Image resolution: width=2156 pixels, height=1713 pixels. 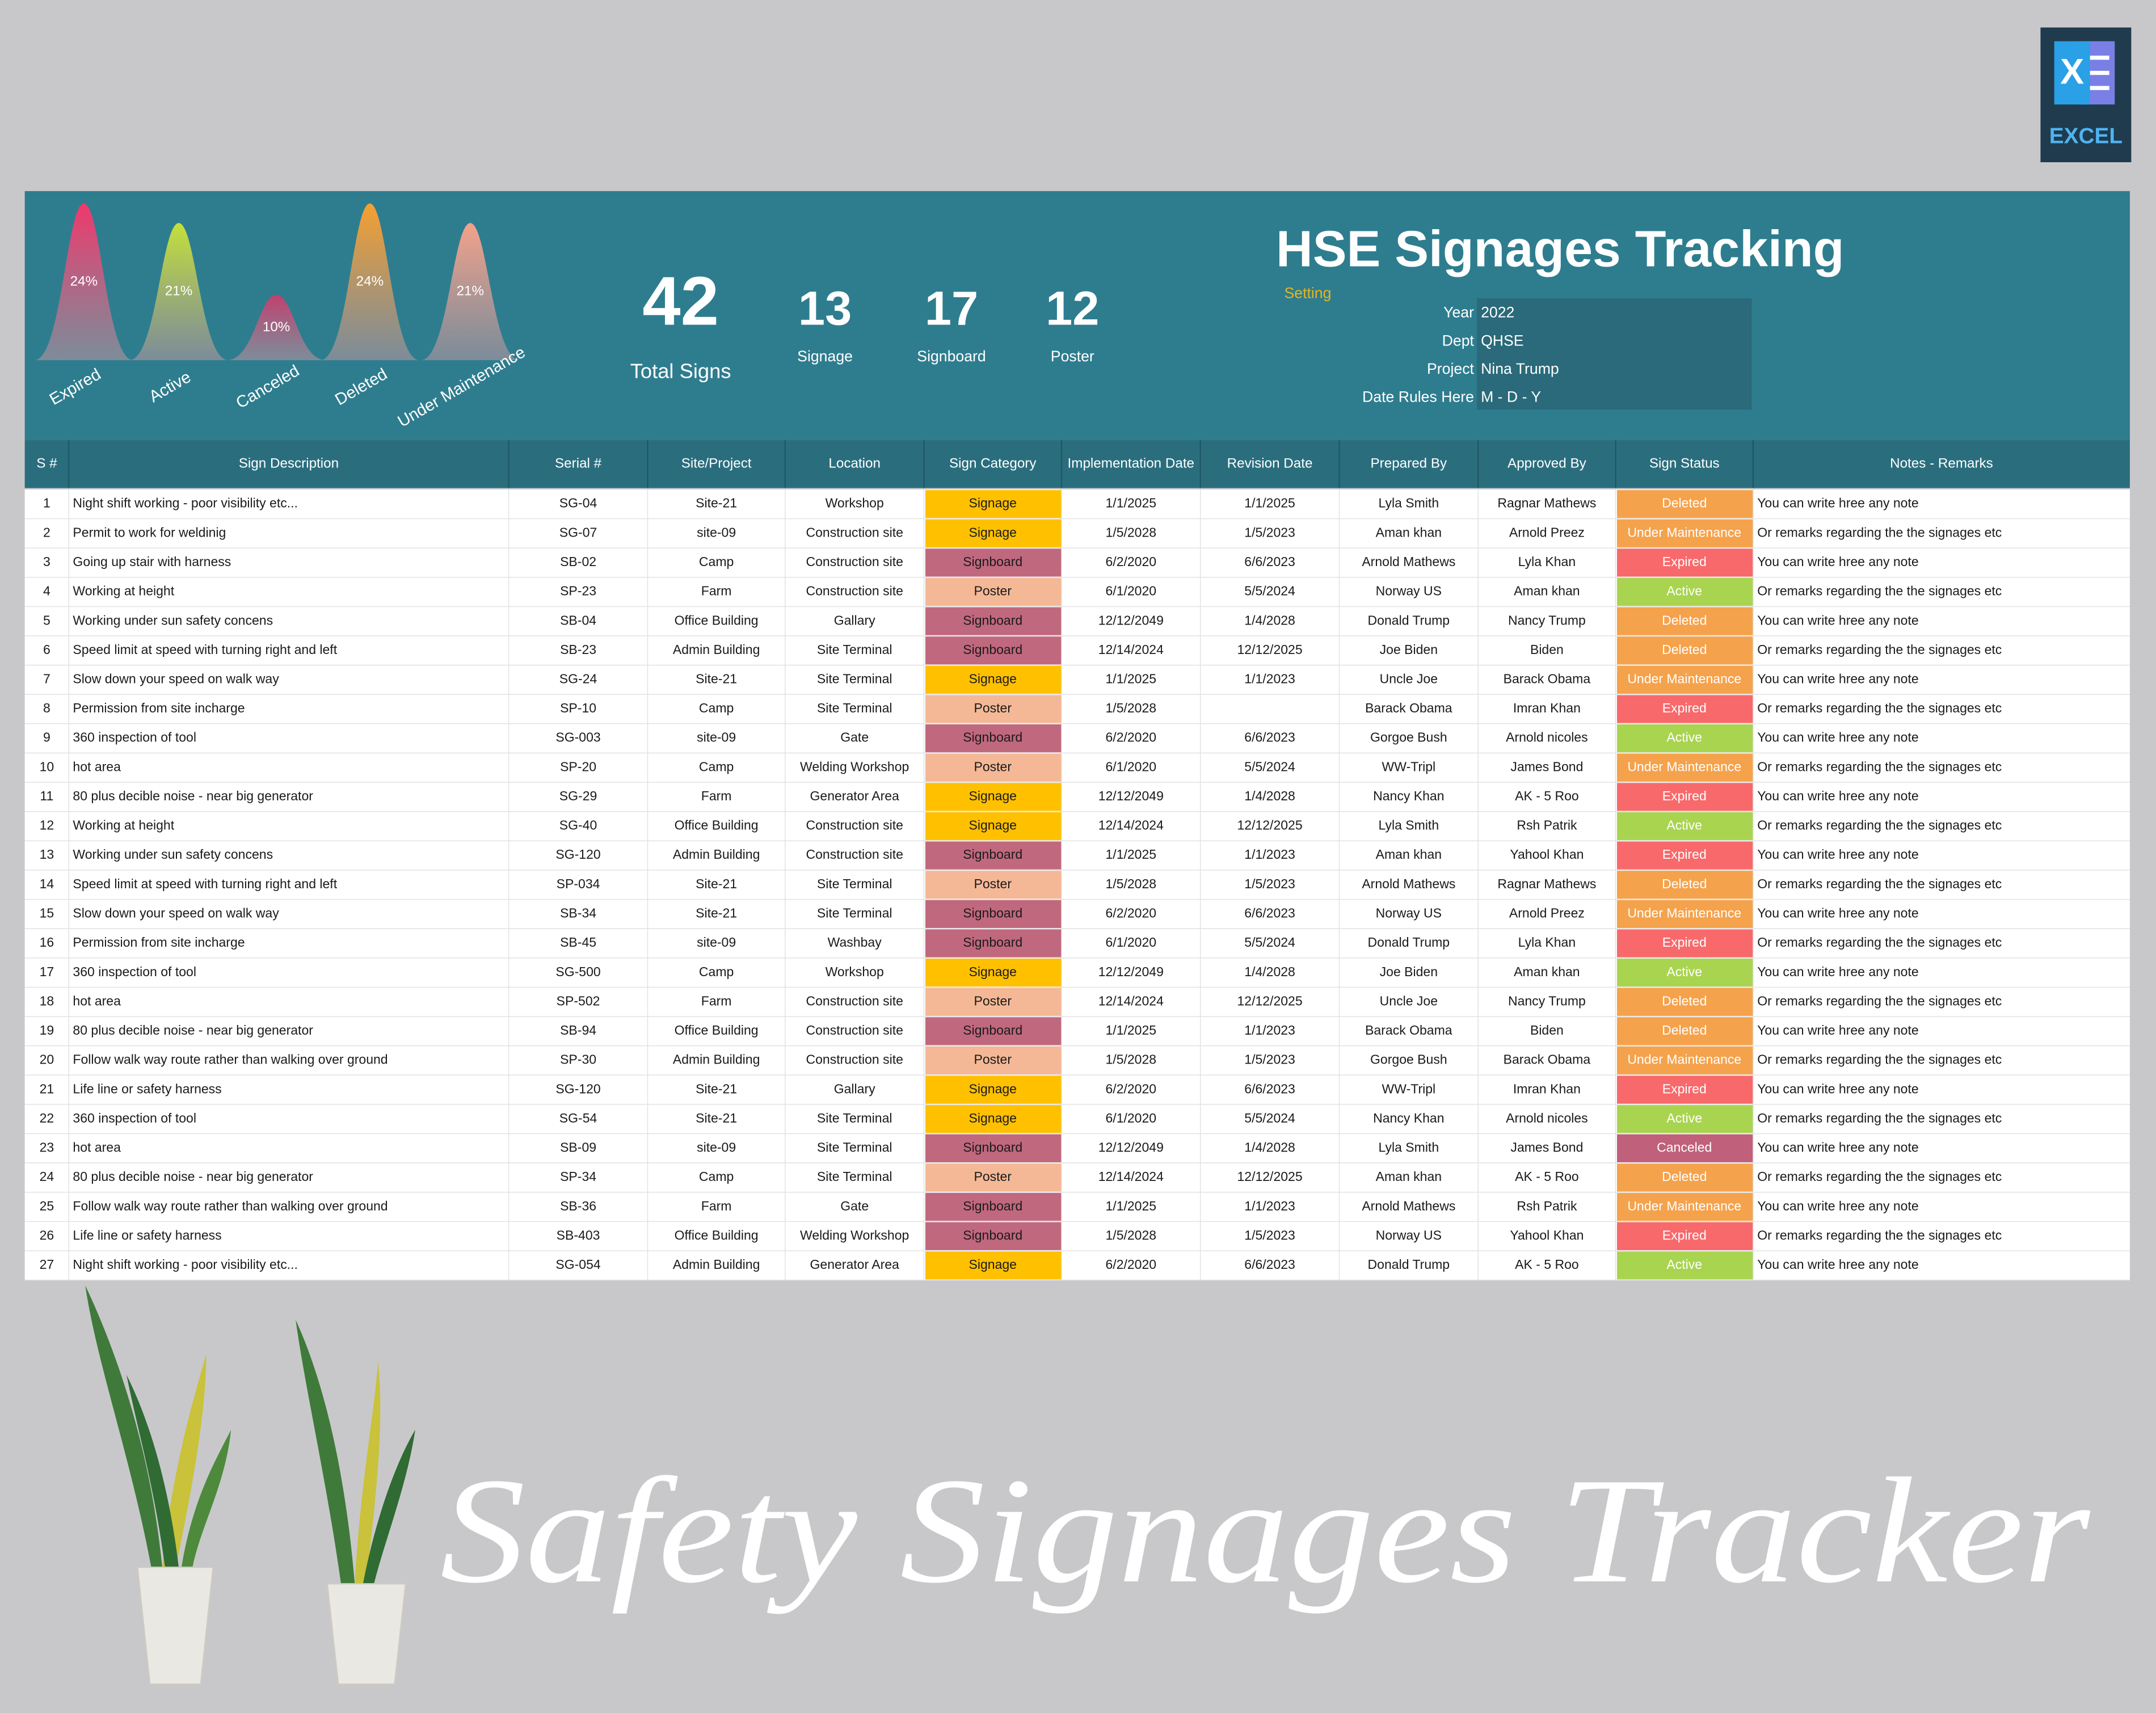 What do you see at coordinates (1547, 795) in the screenshot?
I see `table-cell: AK - 5 Roo` at bounding box center [1547, 795].